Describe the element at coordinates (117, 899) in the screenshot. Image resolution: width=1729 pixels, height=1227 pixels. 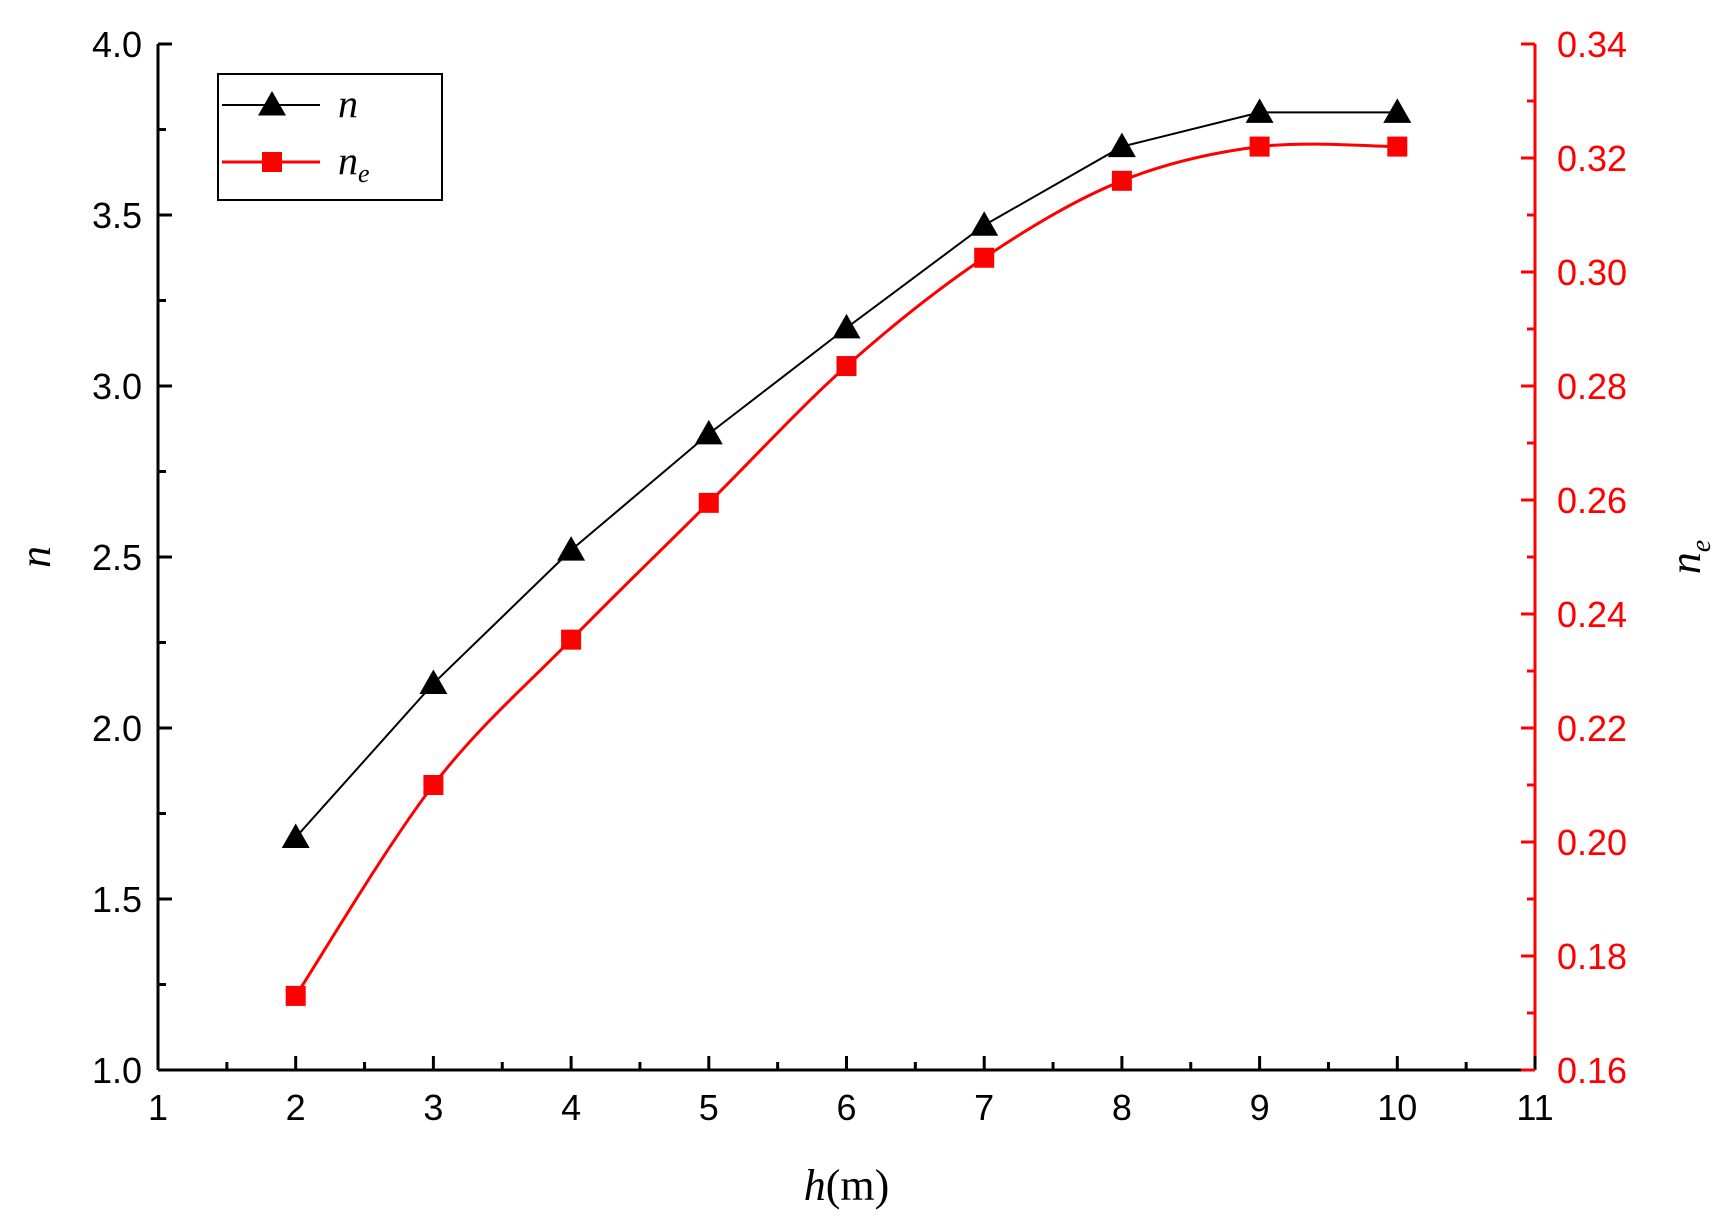
I see `y-left-tick-label: 1.5` at that location.